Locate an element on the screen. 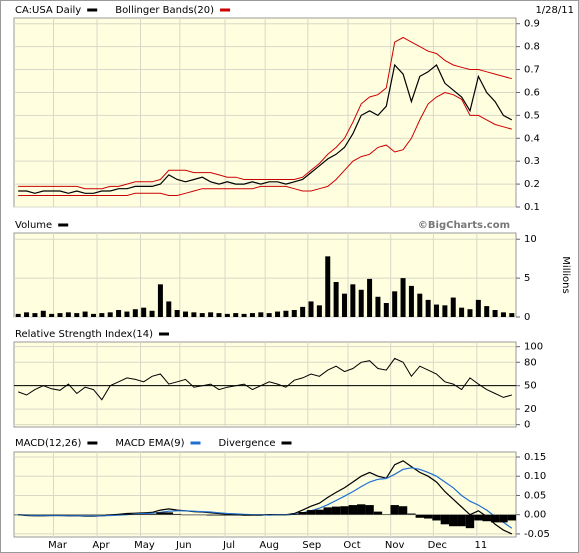 Image resolution: width=579 pixels, height=553 pixels. y-tick-label: 0.15 is located at coordinates (535, 457).